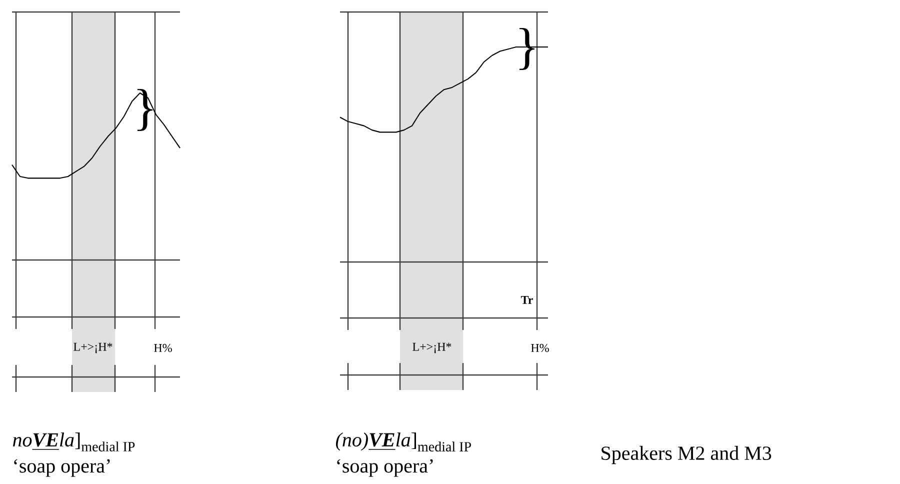  What do you see at coordinates (145, 110) in the screenshot?
I see `annotation: }` at bounding box center [145, 110].